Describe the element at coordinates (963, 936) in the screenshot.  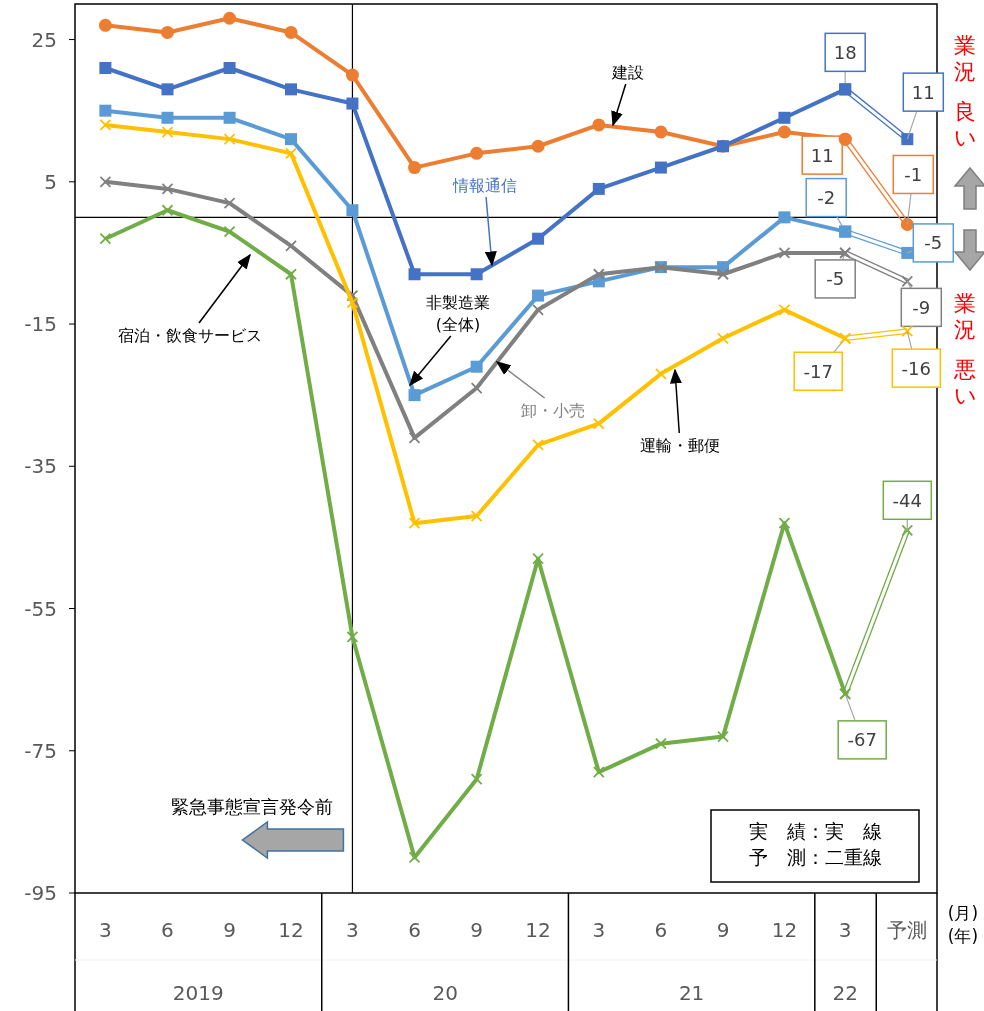
I see `text: (年)` at that location.